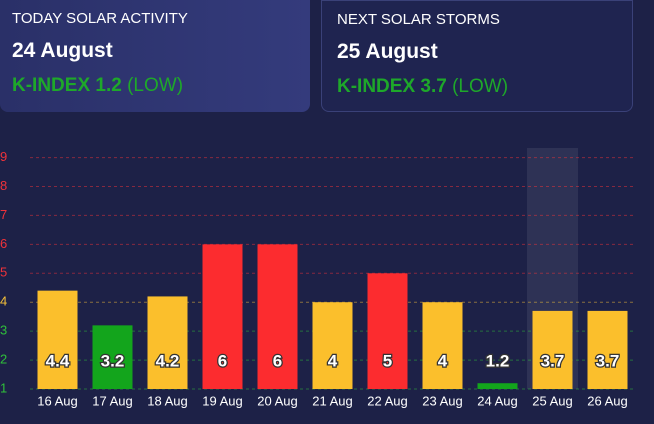  What do you see at coordinates (3, 330) in the screenshot?
I see `y-tick-label: 3` at bounding box center [3, 330].